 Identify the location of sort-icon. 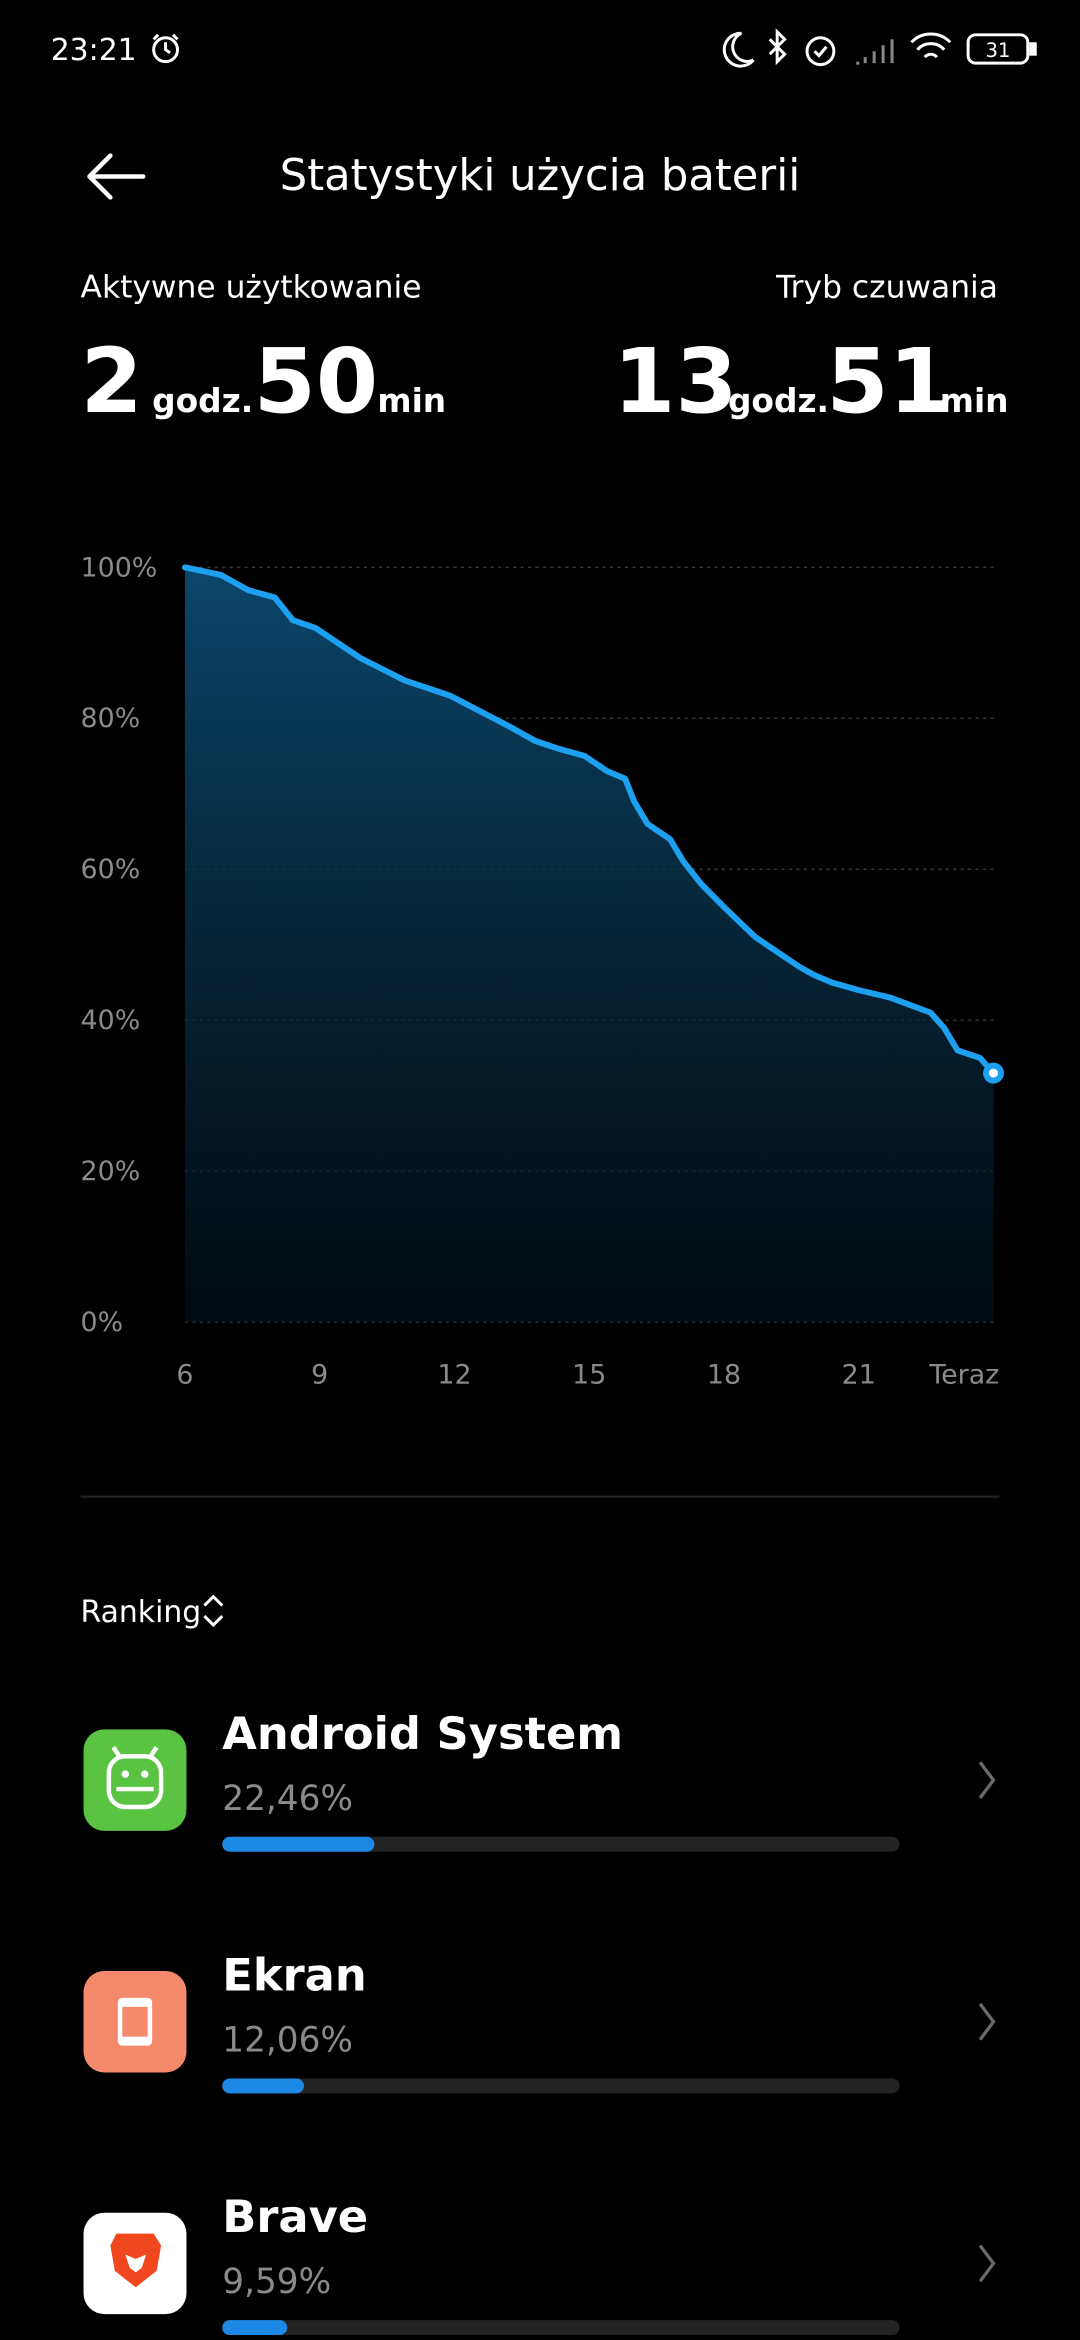
(213, 1611).